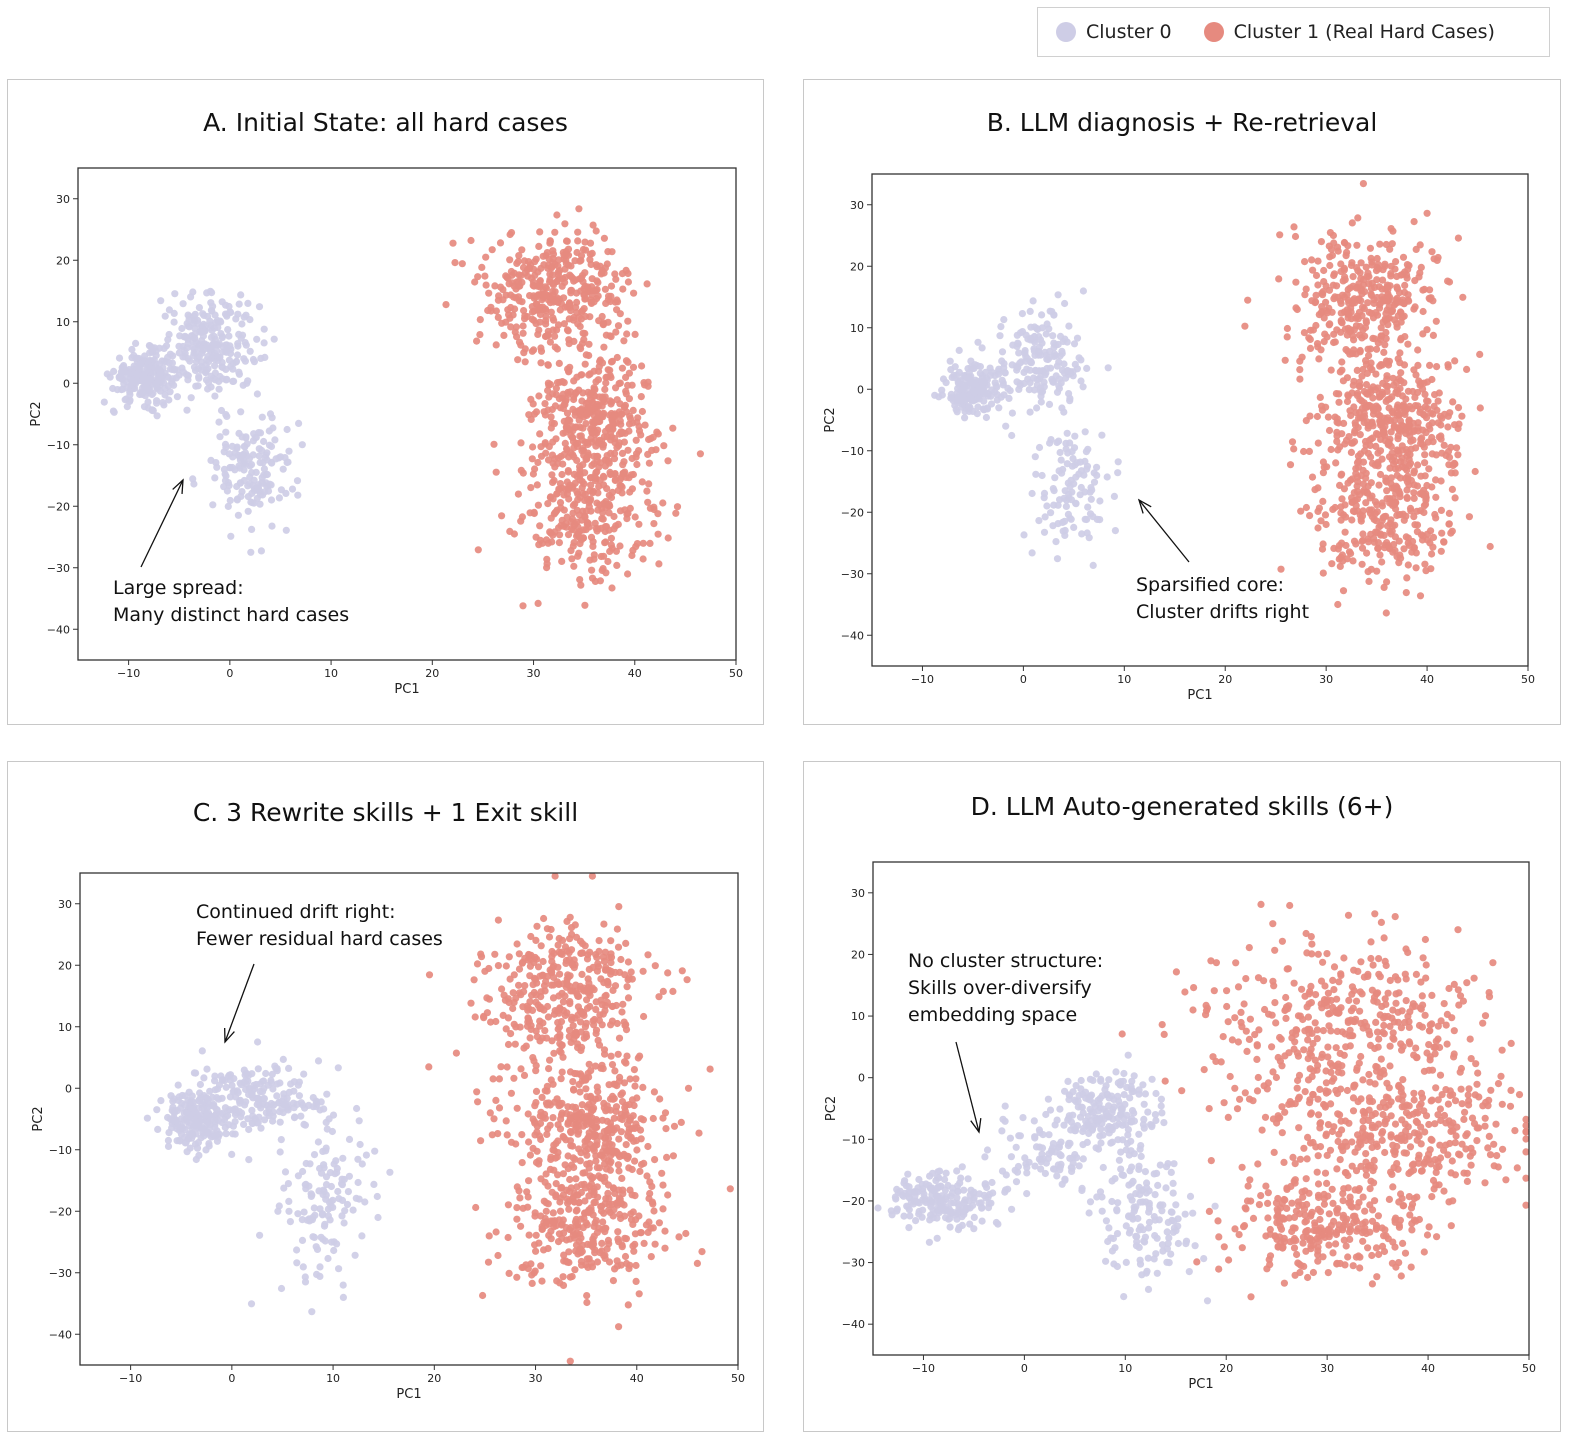 This screenshot has width=1573, height=1444. Describe the element at coordinates (432, 673) in the screenshot. I see `x-tick-label: 20` at that location.